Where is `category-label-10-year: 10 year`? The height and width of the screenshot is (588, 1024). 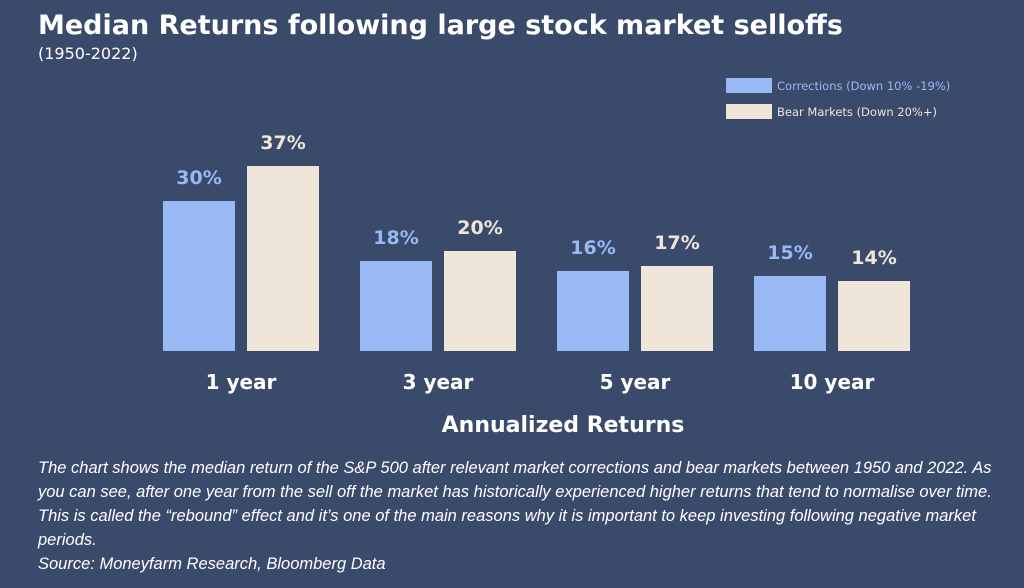
category-label-10-year: 10 year is located at coordinates (832, 382).